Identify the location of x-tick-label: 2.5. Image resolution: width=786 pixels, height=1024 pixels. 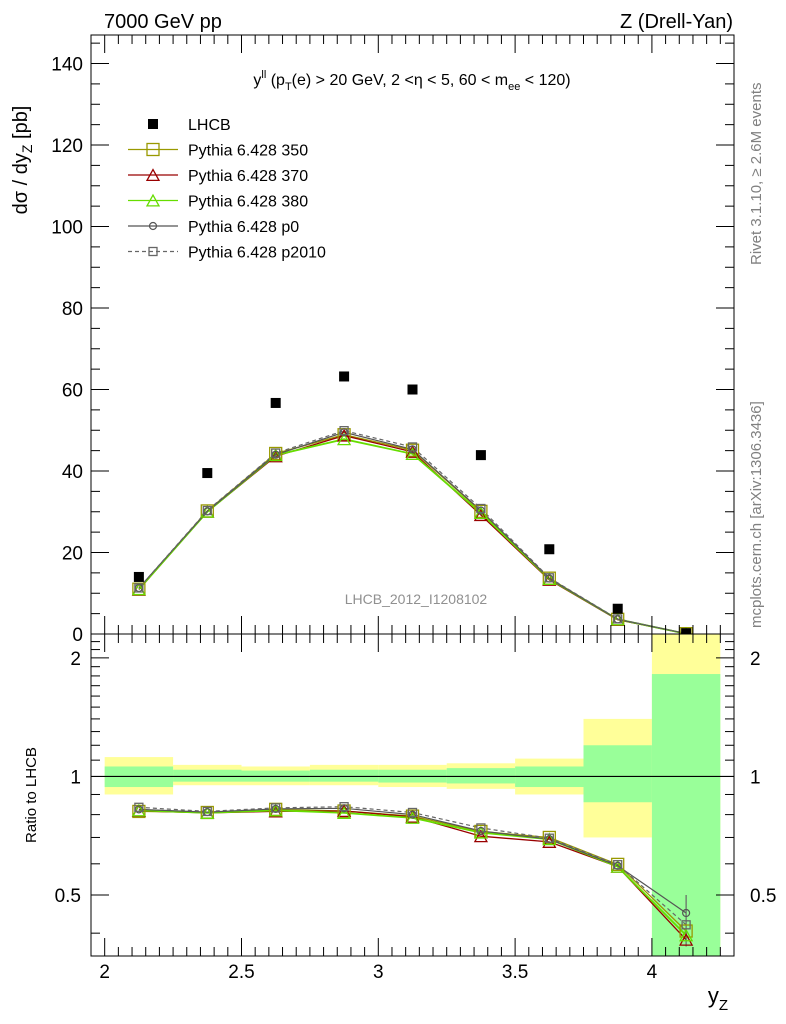
(241, 972).